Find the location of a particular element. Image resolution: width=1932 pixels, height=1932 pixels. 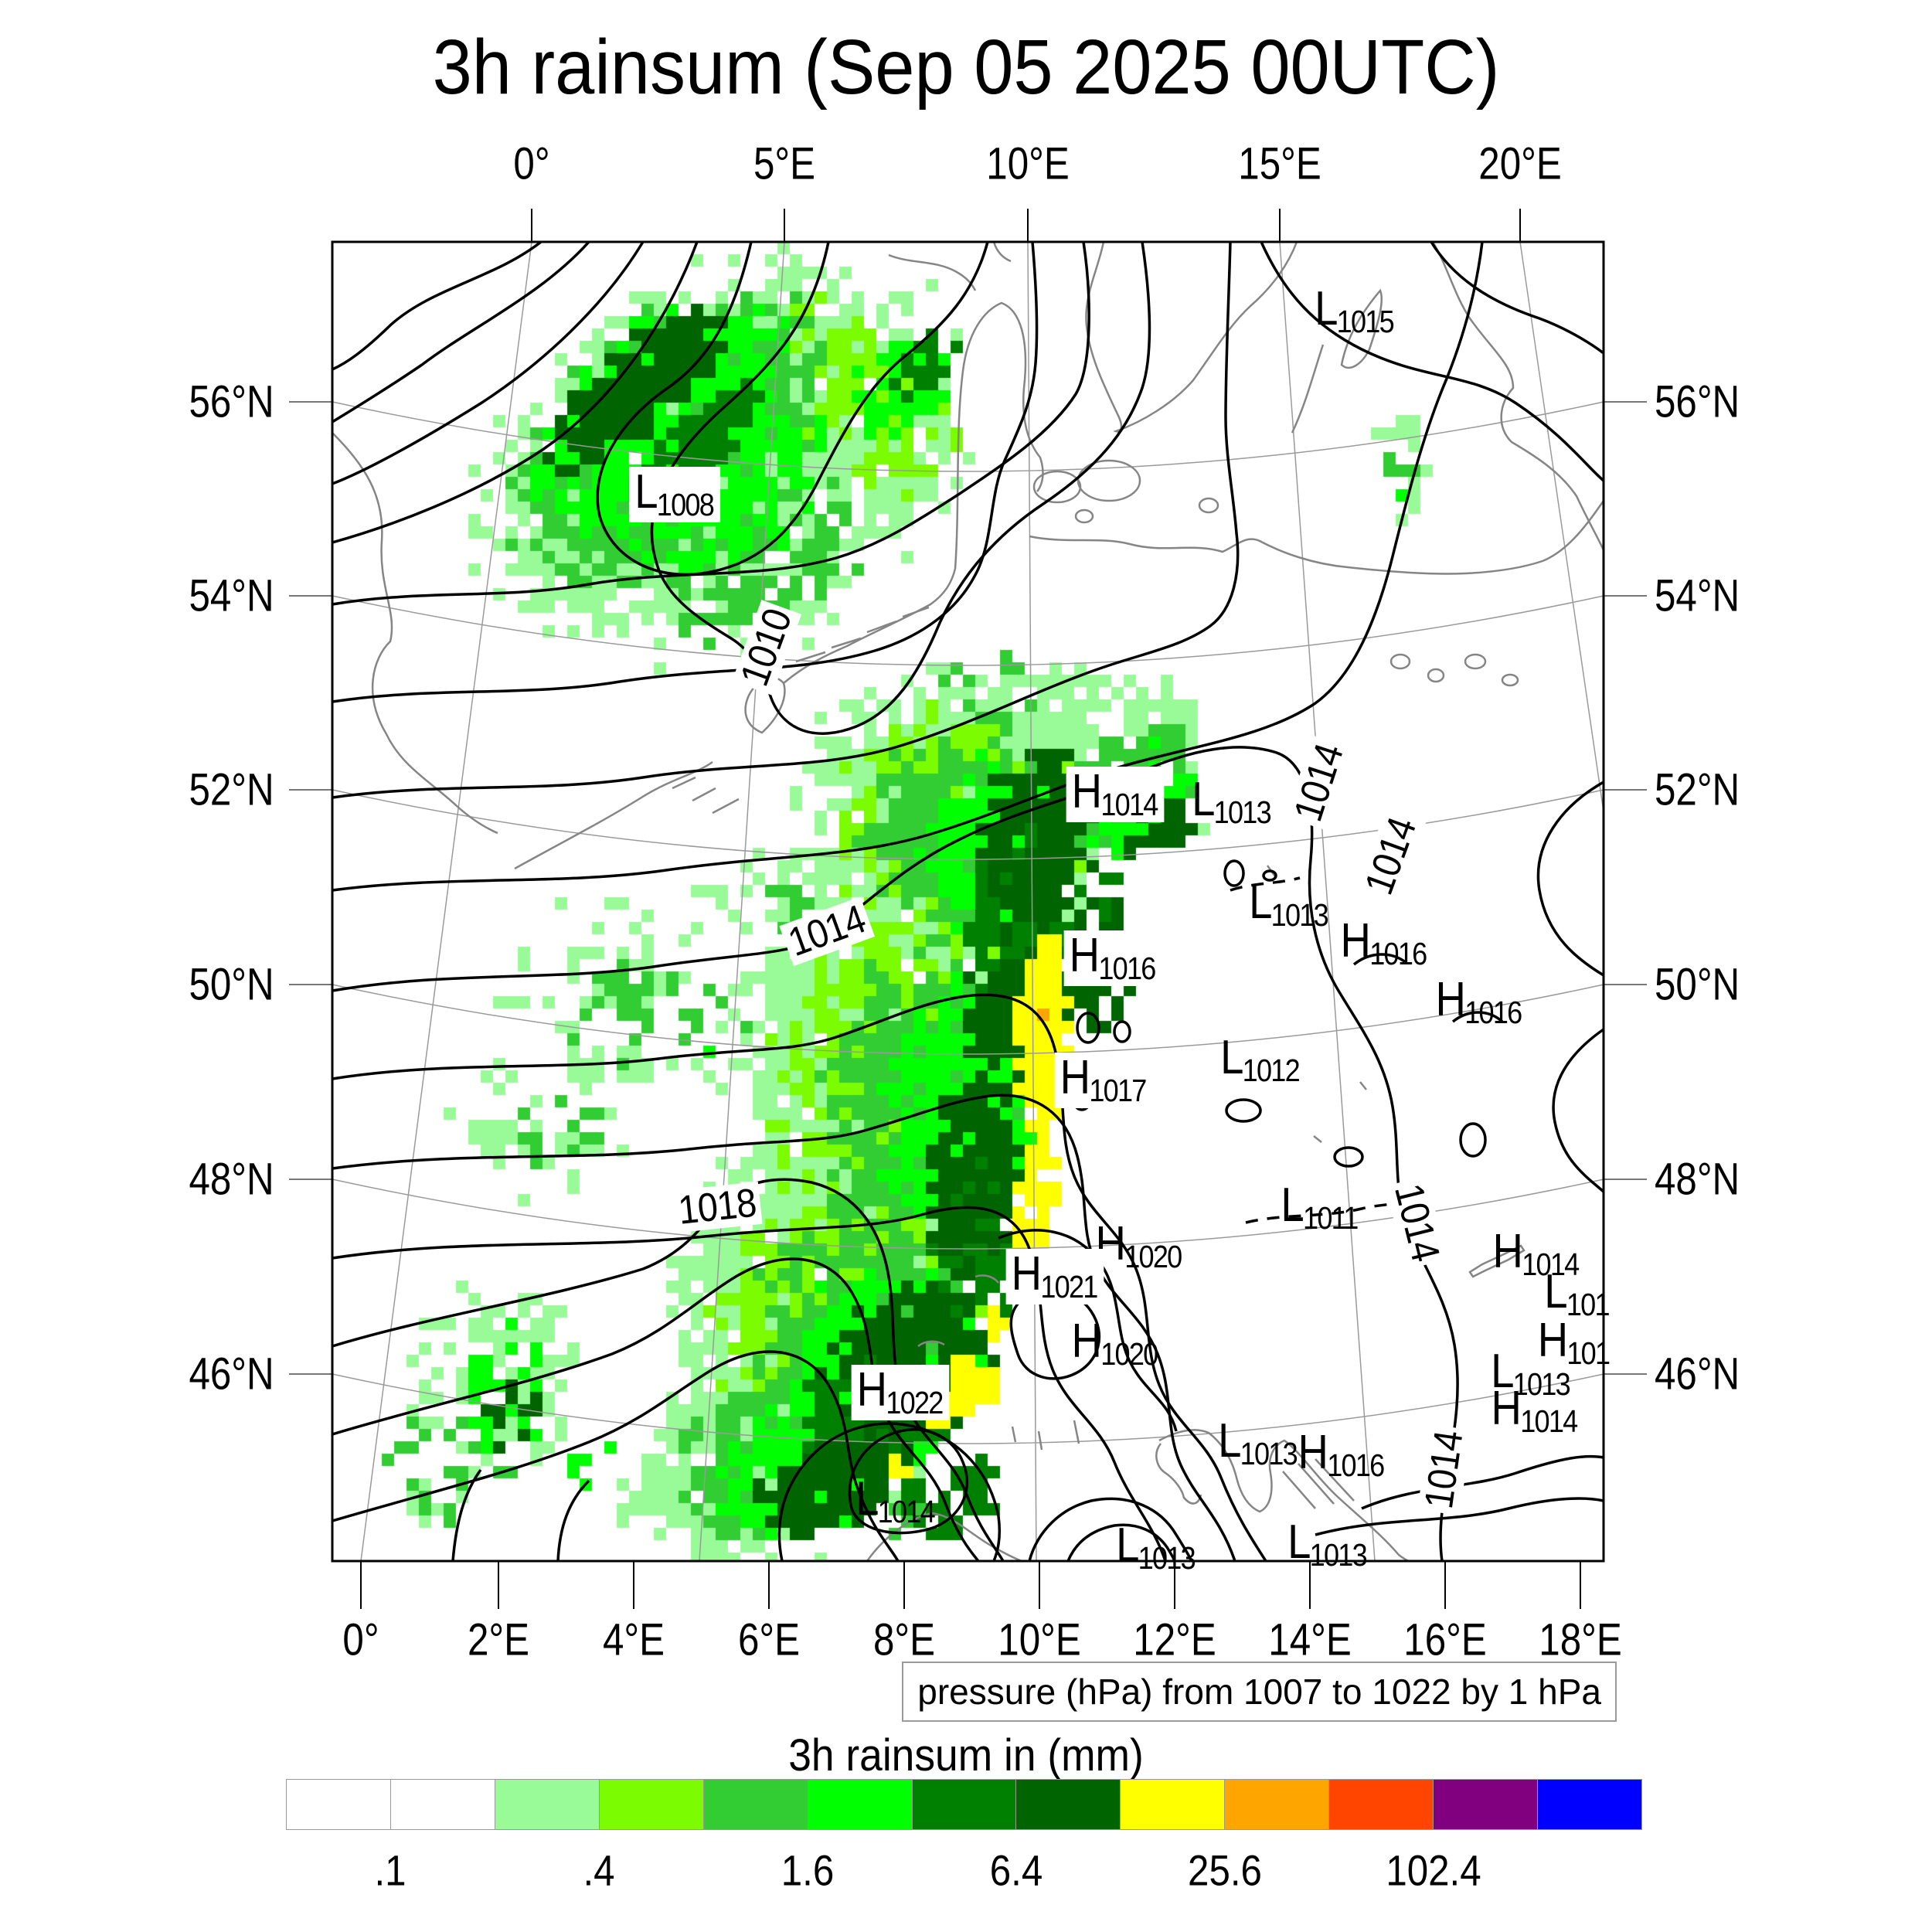

colorbar-tick-label: .4 is located at coordinates (599, 1870).